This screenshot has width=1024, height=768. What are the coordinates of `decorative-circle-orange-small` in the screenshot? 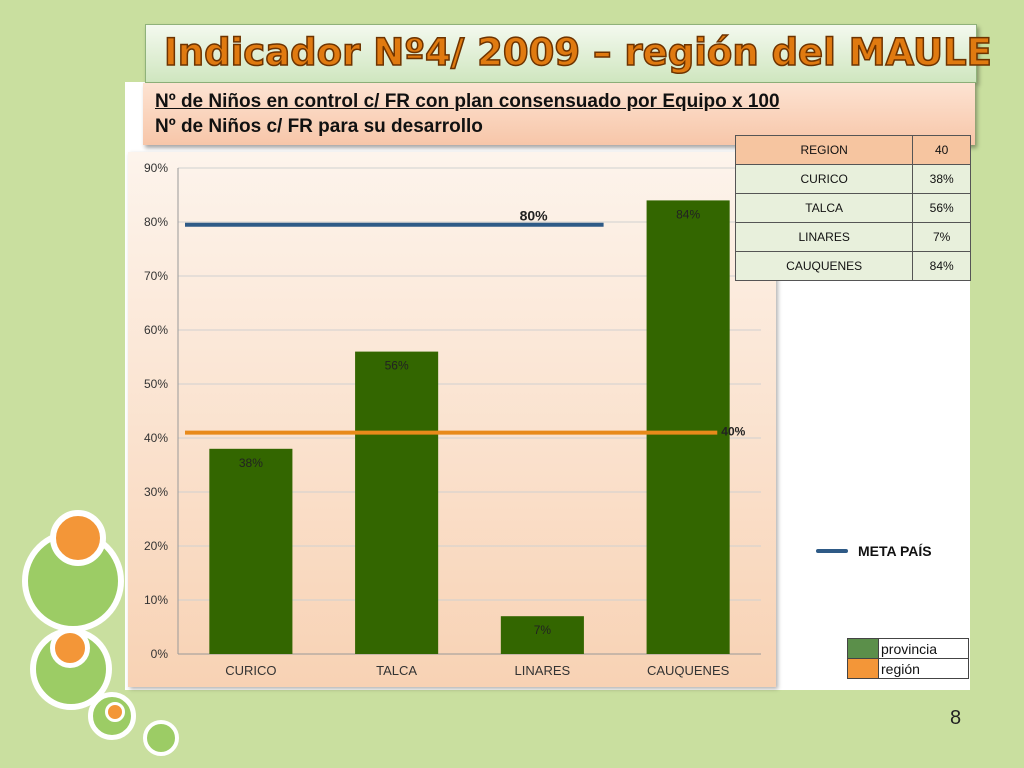 It's located at (70, 648).